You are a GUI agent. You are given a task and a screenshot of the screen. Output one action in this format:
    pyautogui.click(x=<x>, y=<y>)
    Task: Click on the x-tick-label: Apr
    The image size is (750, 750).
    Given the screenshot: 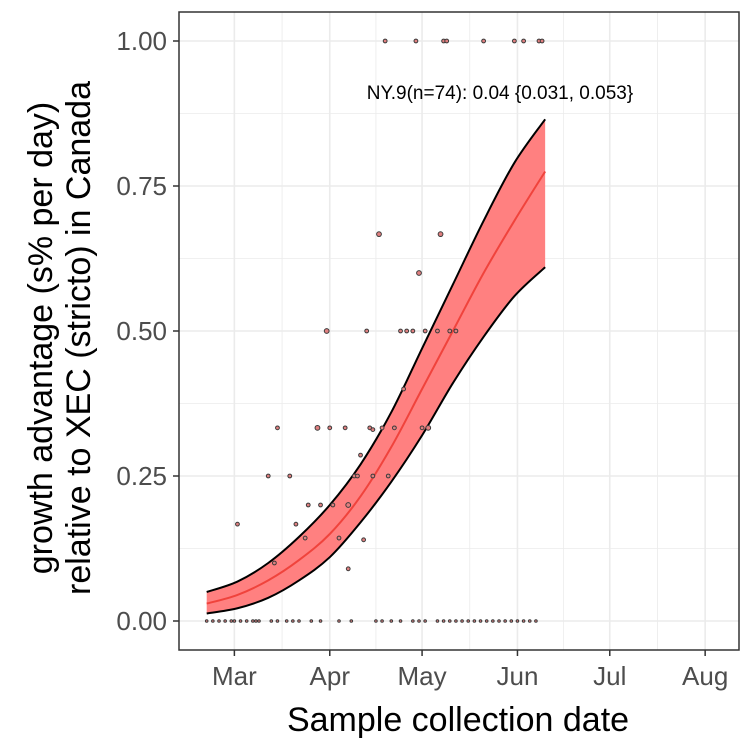 What is the action you would take?
    pyautogui.click(x=330, y=676)
    